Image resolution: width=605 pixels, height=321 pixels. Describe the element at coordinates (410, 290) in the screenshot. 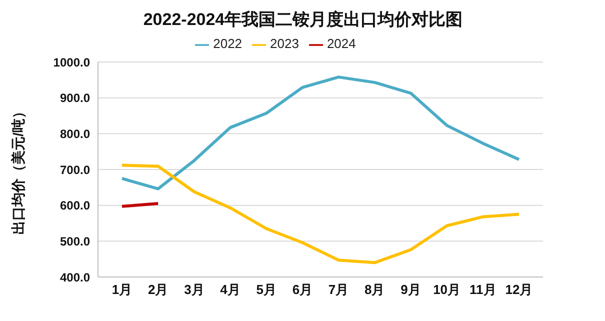

I see `x-tick-label: 9月` at that location.